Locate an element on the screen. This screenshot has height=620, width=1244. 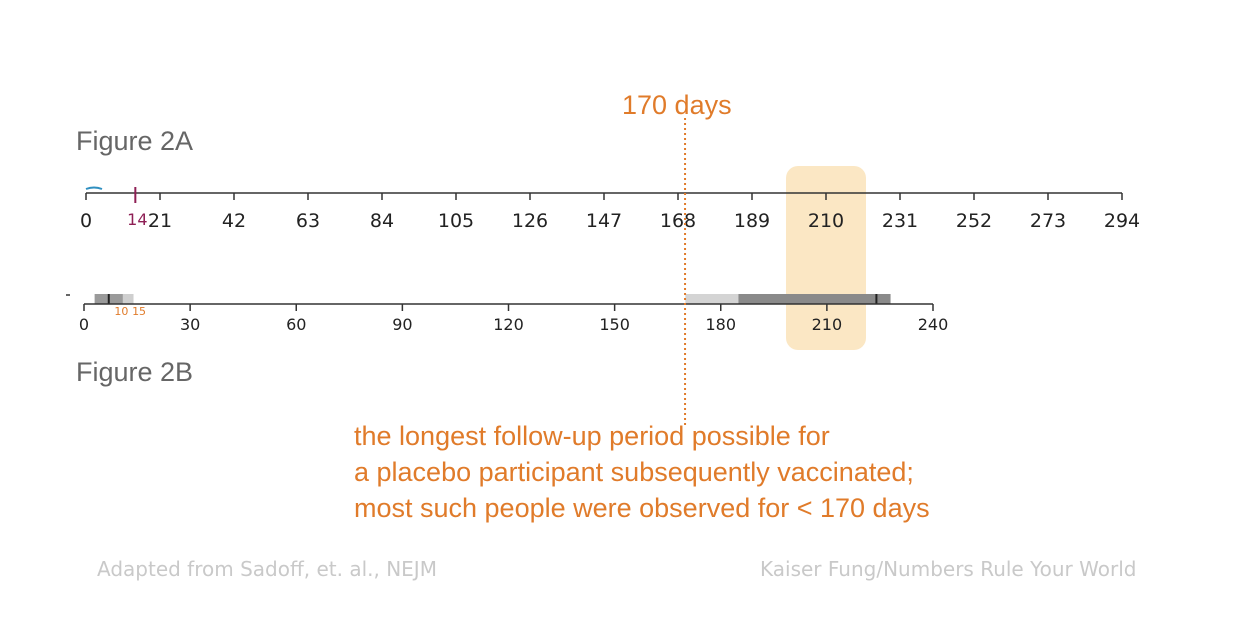
axis-a-tick-label-252: 252 is located at coordinates (974, 221).